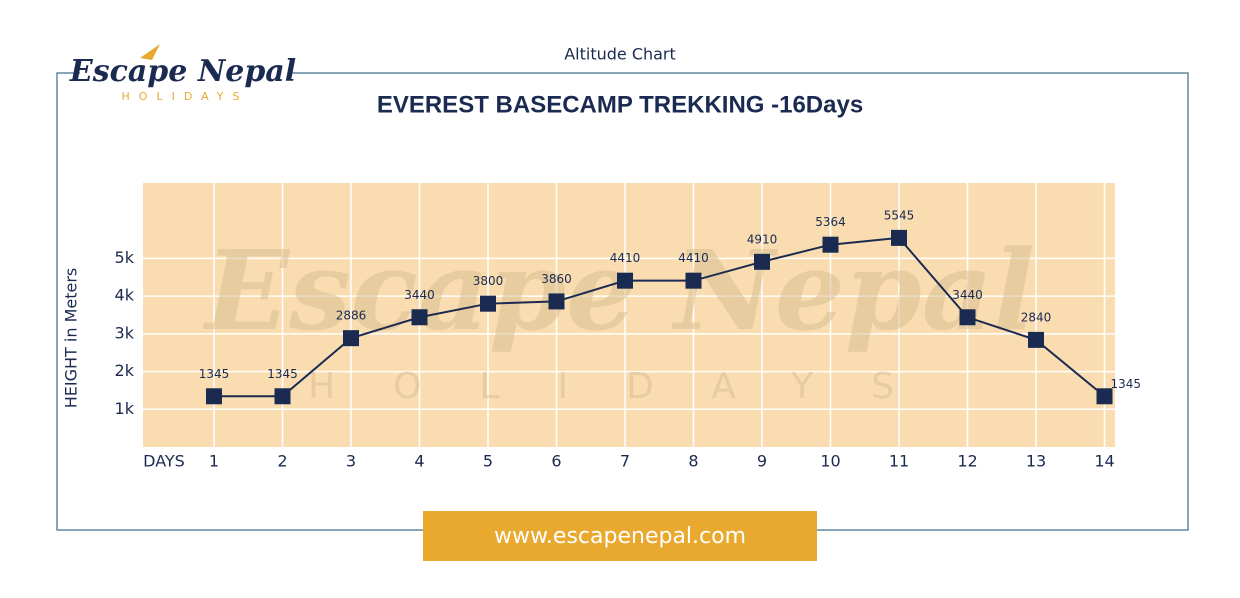 This screenshot has height=598, width=1240. What do you see at coordinates (556, 279) in the screenshot?
I see `value-label: 3860` at bounding box center [556, 279].